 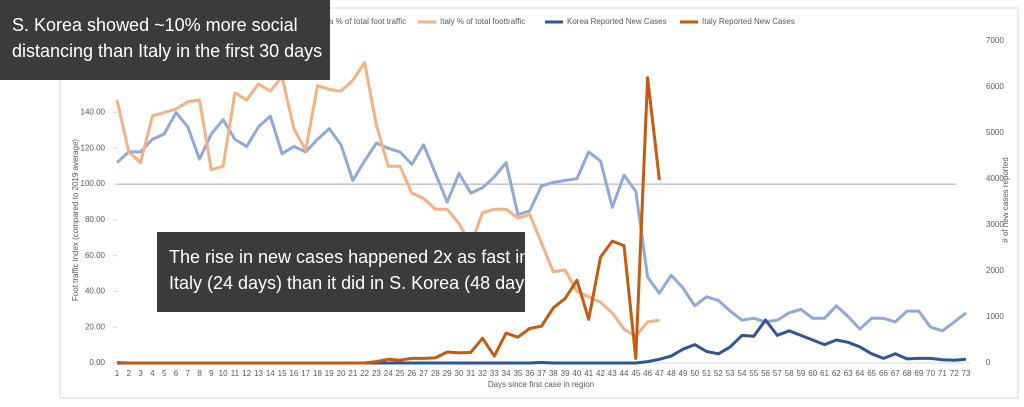 I want to click on x-tick-label: 40, so click(x=576, y=373).